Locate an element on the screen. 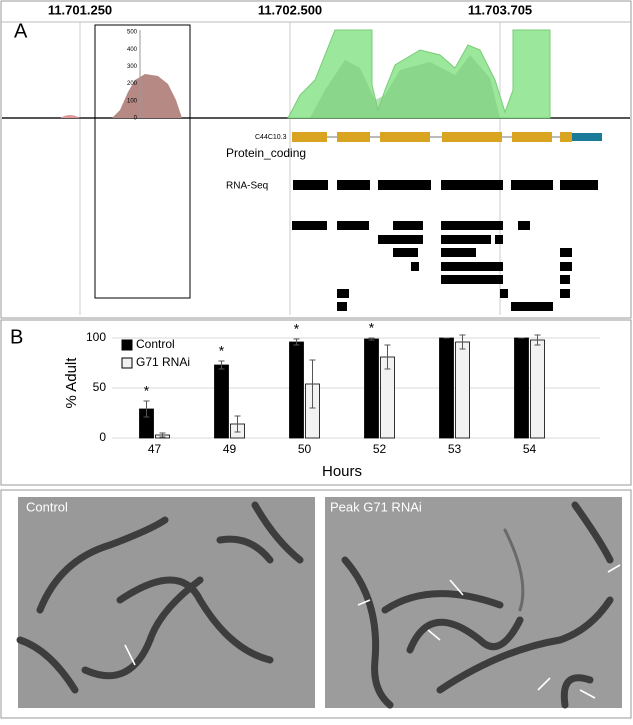 This screenshot has width=633, height=725. x-axis-label: Hours is located at coordinates (342, 471).